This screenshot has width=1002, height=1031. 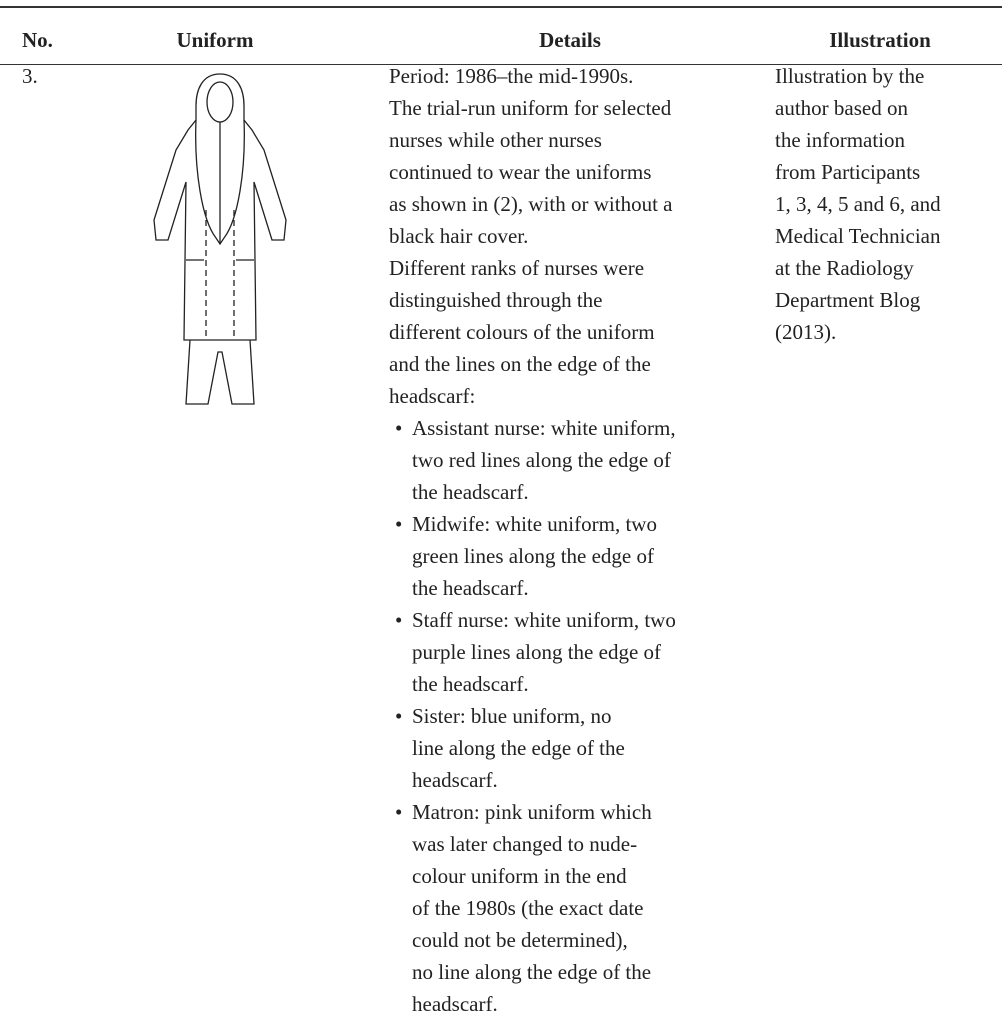 I want to click on text-line: nurses while other nurses, so click(x=495, y=140).